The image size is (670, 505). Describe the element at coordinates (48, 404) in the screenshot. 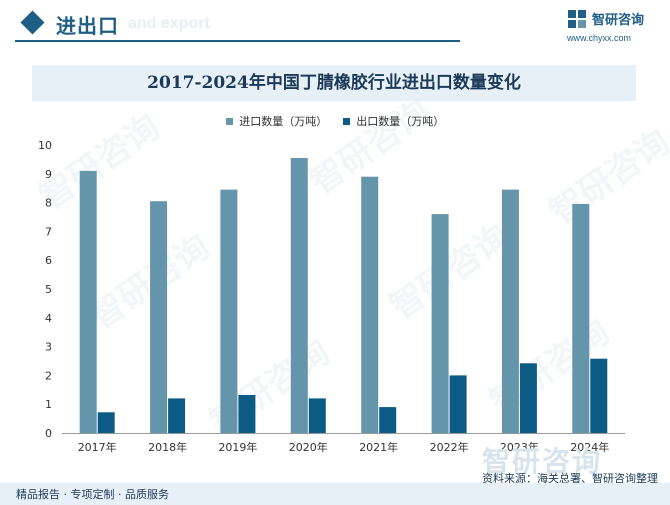

I see `y-tick-label: 1` at that location.